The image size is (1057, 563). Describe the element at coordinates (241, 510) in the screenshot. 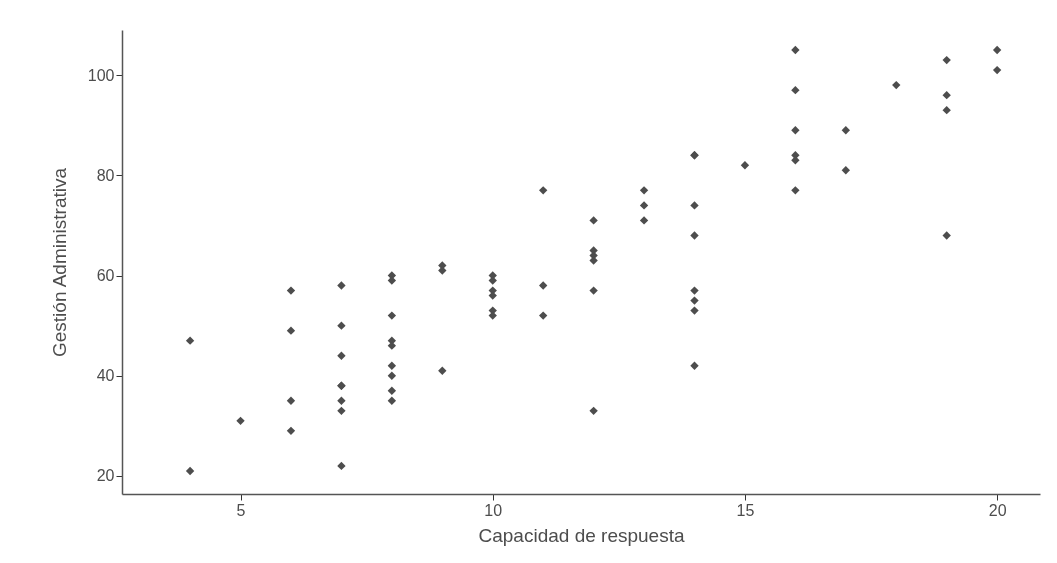

I see `x-tick-label: 5` at that location.